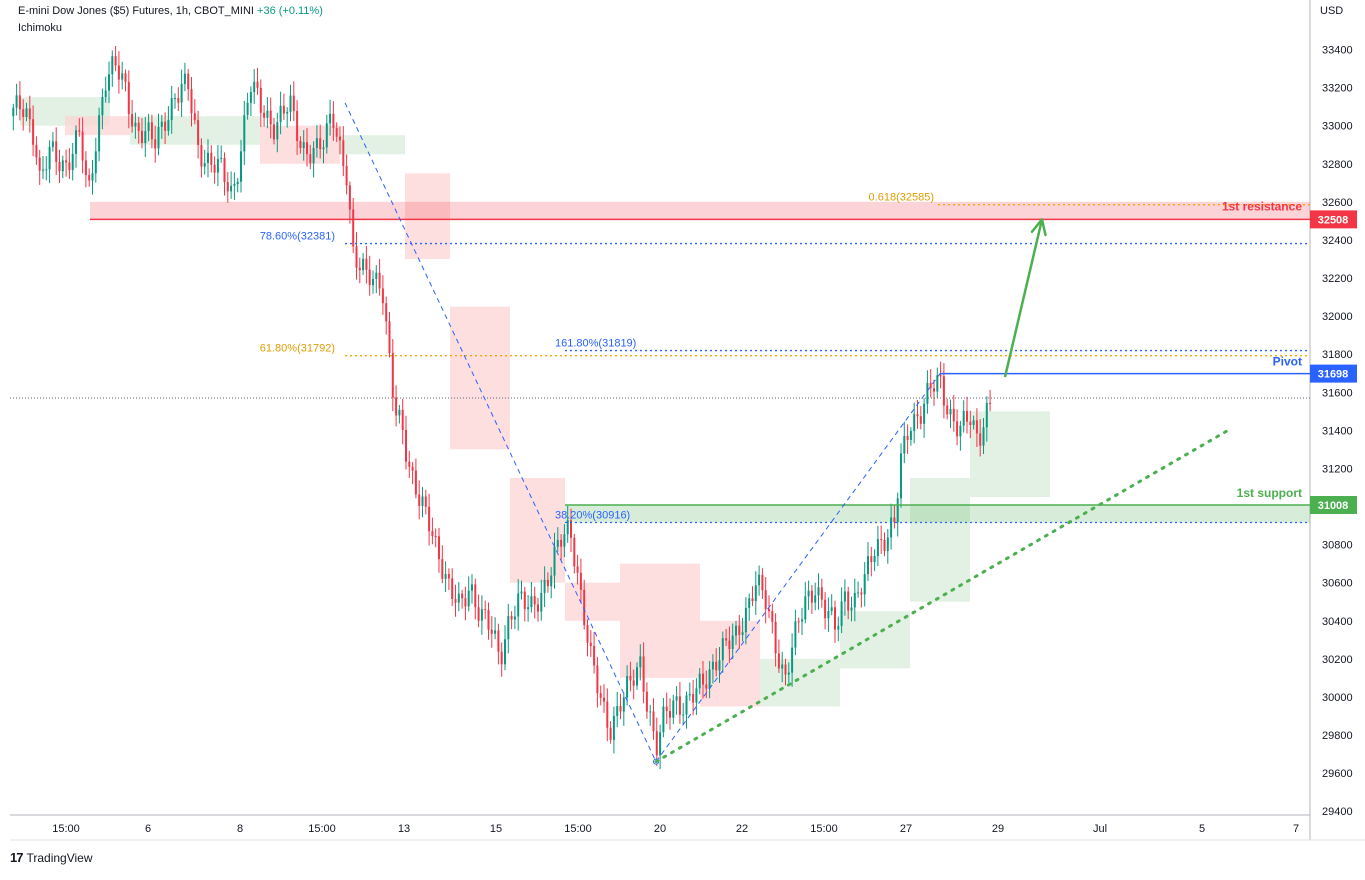  What do you see at coordinates (998, 829) in the screenshot?
I see `time-tick-label: 29` at bounding box center [998, 829].